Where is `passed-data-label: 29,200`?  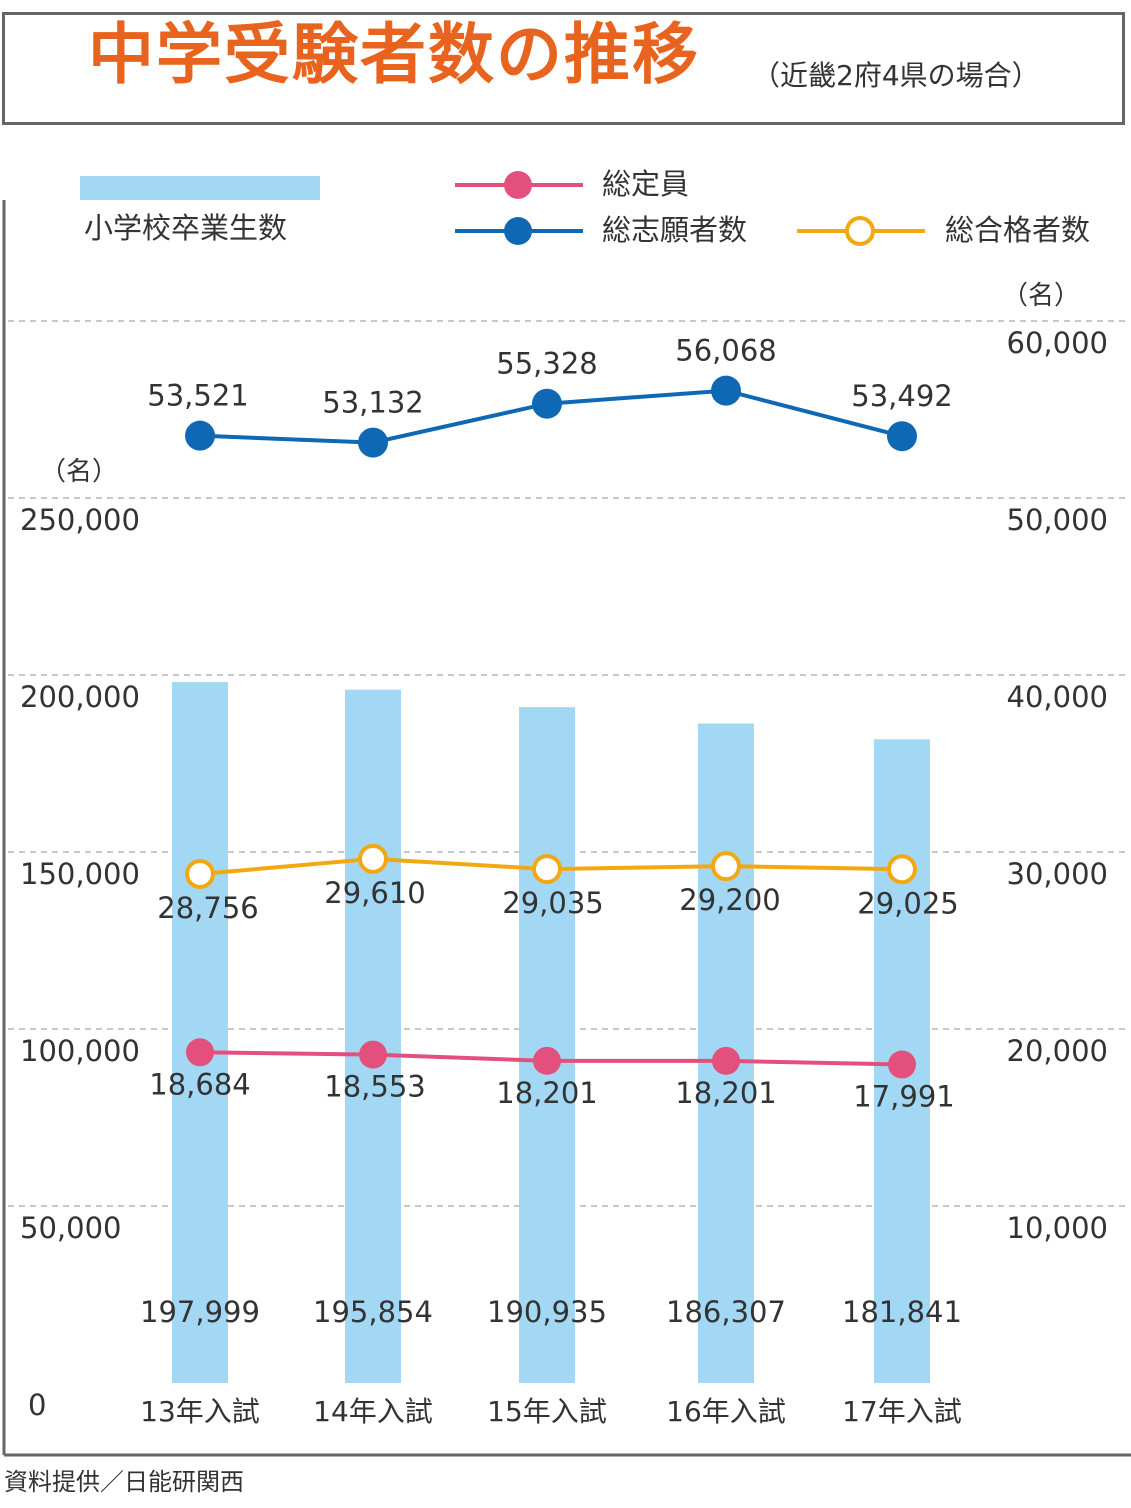
passed-data-label: 29,200 is located at coordinates (729, 900).